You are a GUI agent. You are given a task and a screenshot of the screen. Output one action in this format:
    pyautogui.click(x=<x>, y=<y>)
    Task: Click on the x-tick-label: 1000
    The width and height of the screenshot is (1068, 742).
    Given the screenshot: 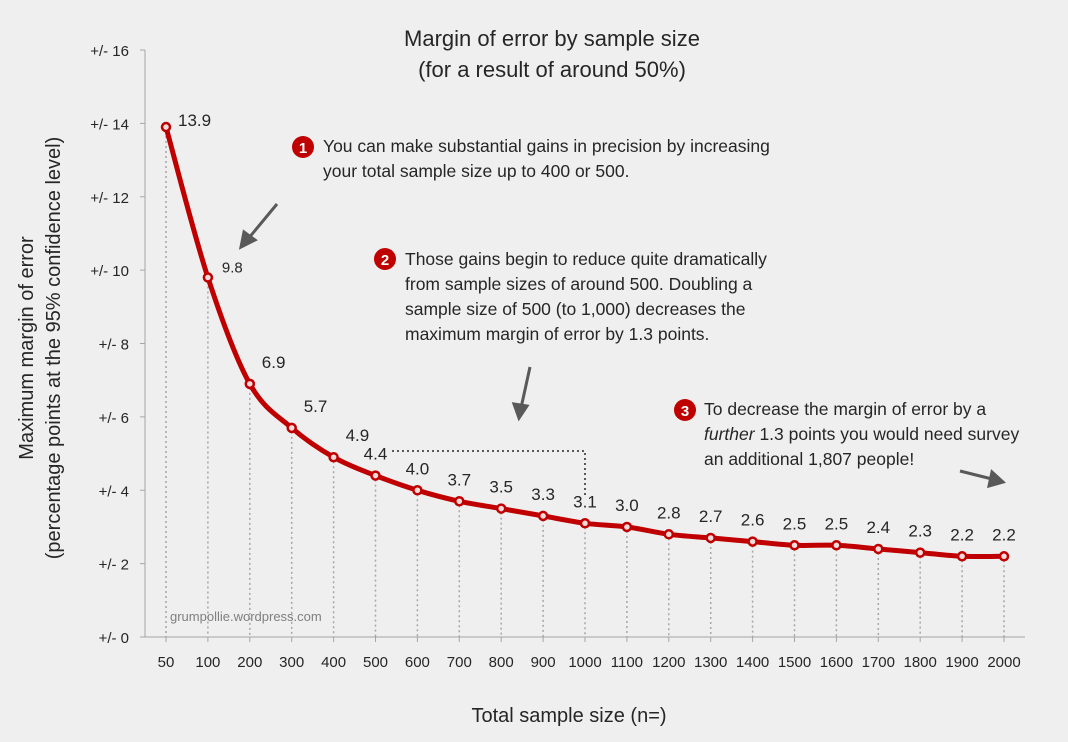 What is the action you would take?
    pyautogui.click(x=584, y=662)
    